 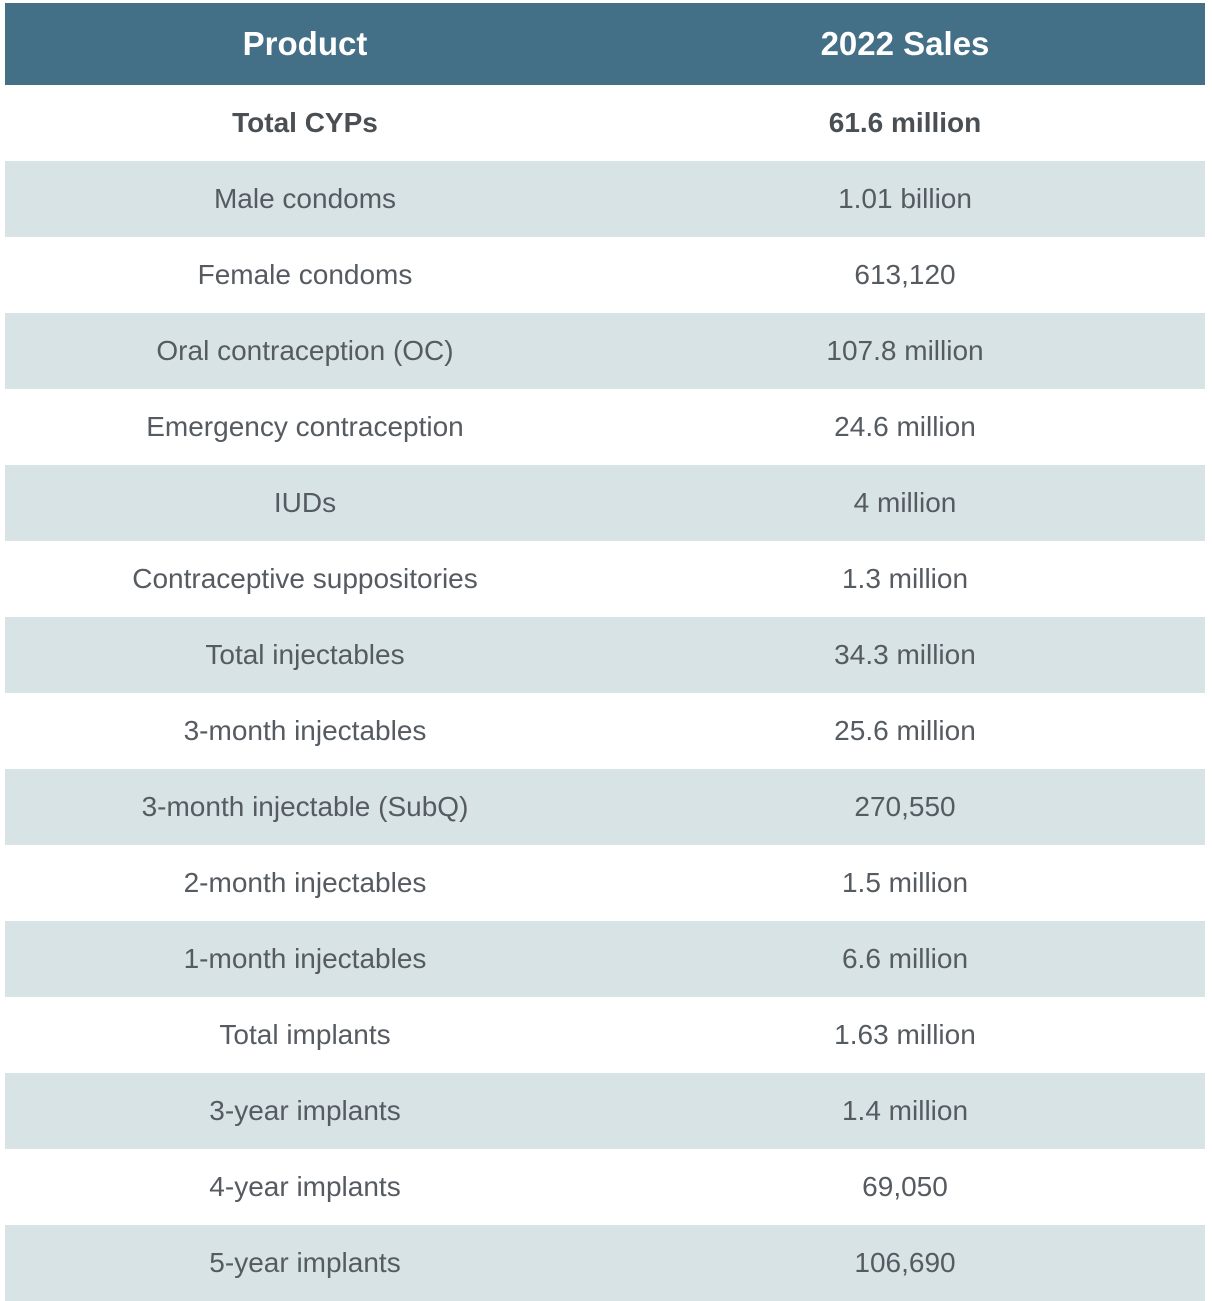 I want to click on table-header: Product 2022 Sales, so click(x=605, y=44).